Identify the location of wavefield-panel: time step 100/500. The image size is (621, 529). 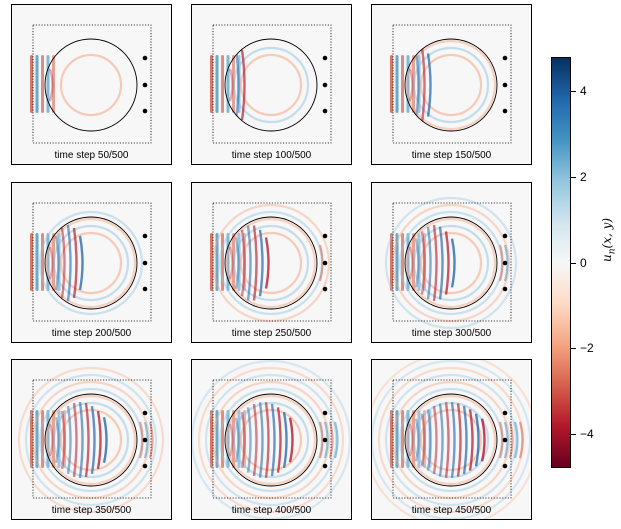
(271, 84).